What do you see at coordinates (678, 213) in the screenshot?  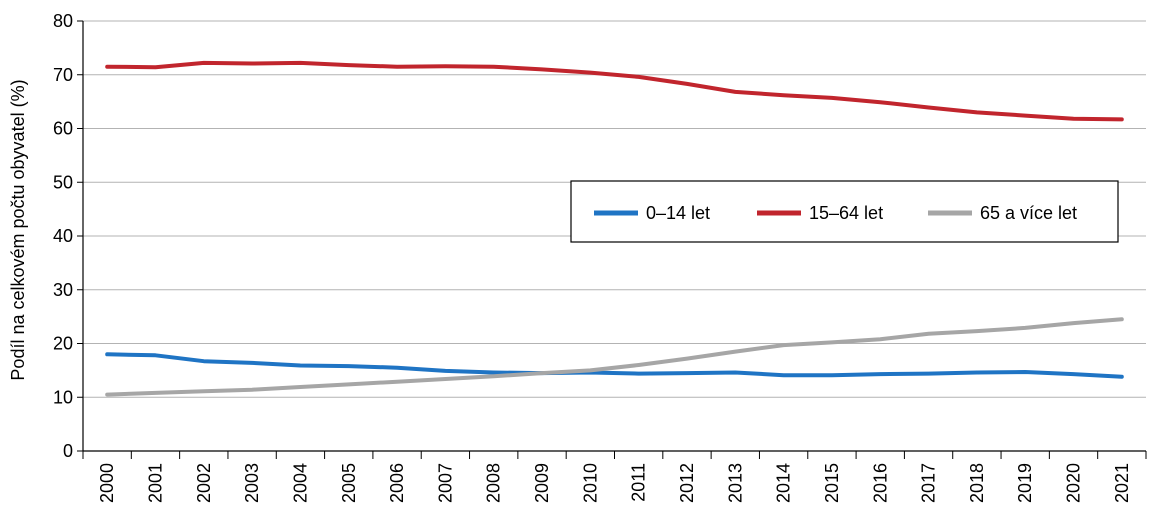 I see `legend-label-1: 0–14 let` at bounding box center [678, 213].